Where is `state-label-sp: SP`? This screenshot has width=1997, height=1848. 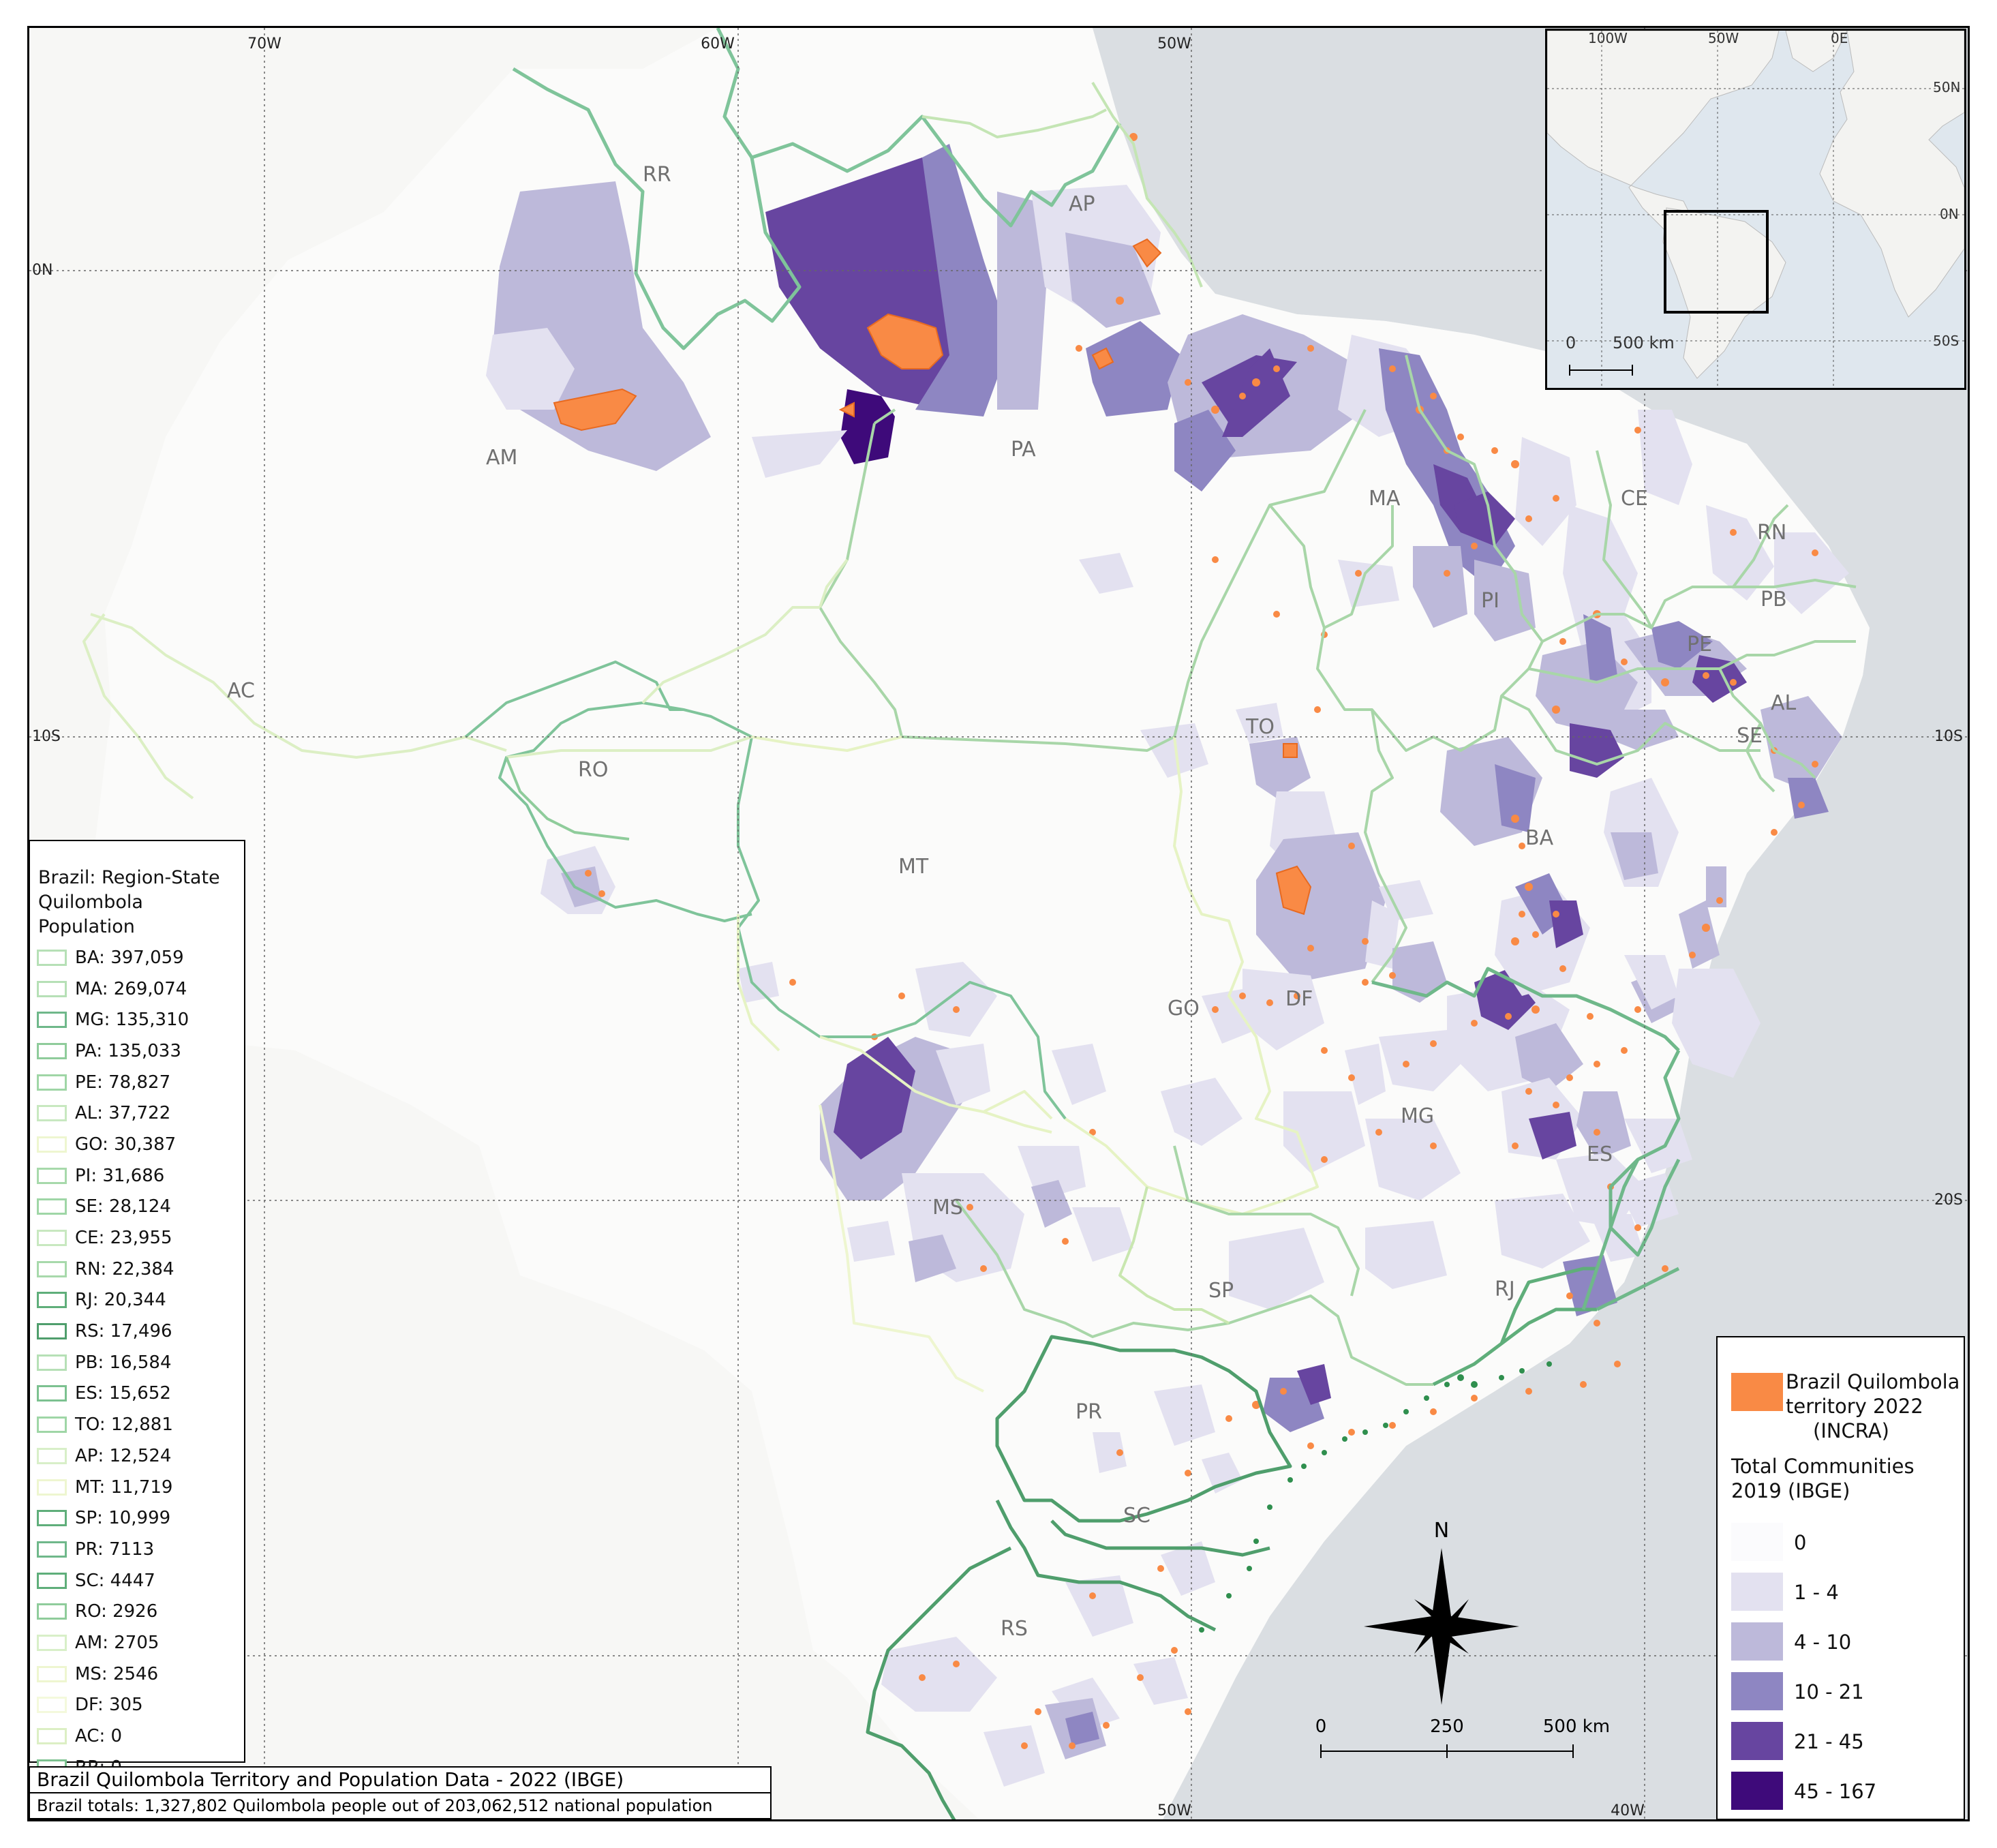 state-label-sp: SP is located at coordinates (1221, 1291).